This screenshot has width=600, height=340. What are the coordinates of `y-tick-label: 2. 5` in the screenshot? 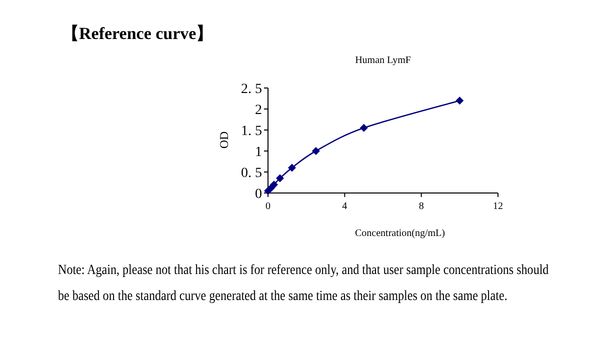 It's located at (251, 89).